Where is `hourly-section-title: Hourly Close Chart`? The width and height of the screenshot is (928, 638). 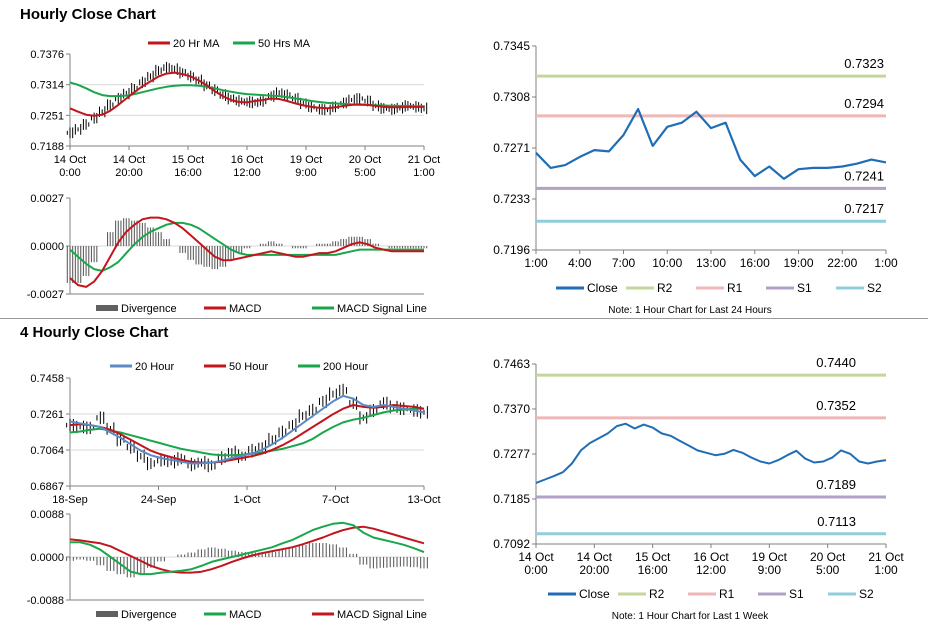
hourly-section-title: Hourly Close Chart is located at coordinates (88, 14).